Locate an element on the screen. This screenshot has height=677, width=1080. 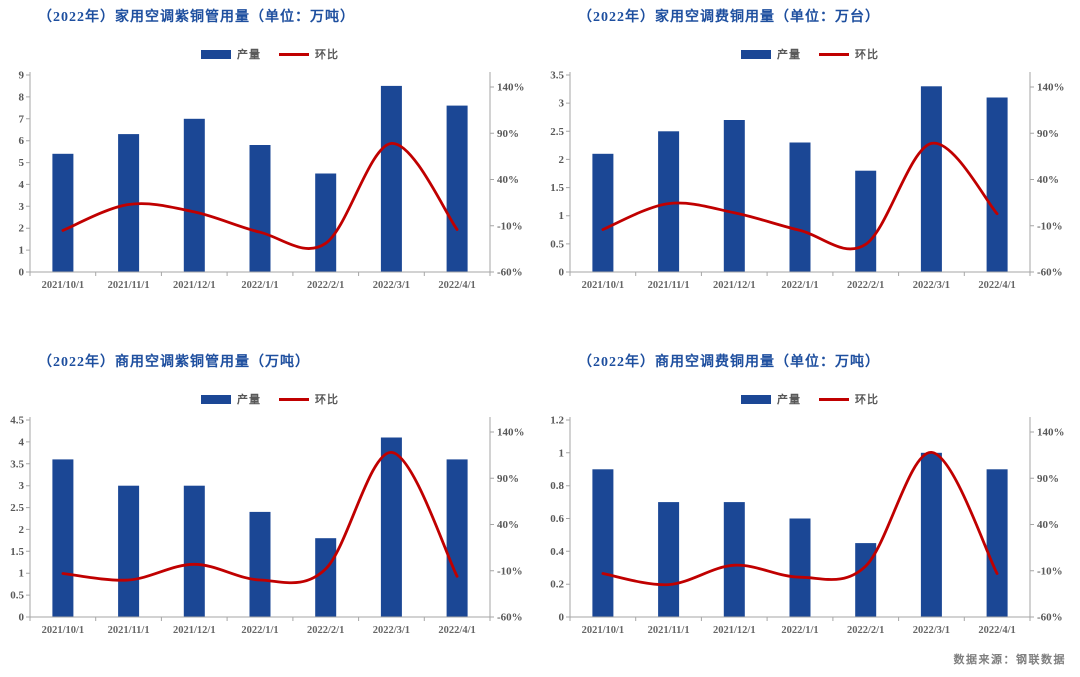
left-tick-label: 0.8 is located at coordinates (557, 486).